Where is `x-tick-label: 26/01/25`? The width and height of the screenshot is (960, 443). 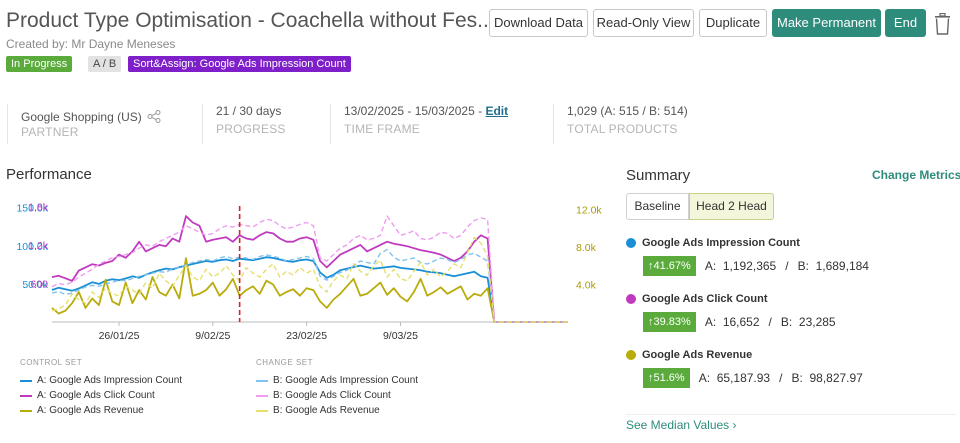 x-tick-label: 26/01/25 is located at coordinates (119, 336).